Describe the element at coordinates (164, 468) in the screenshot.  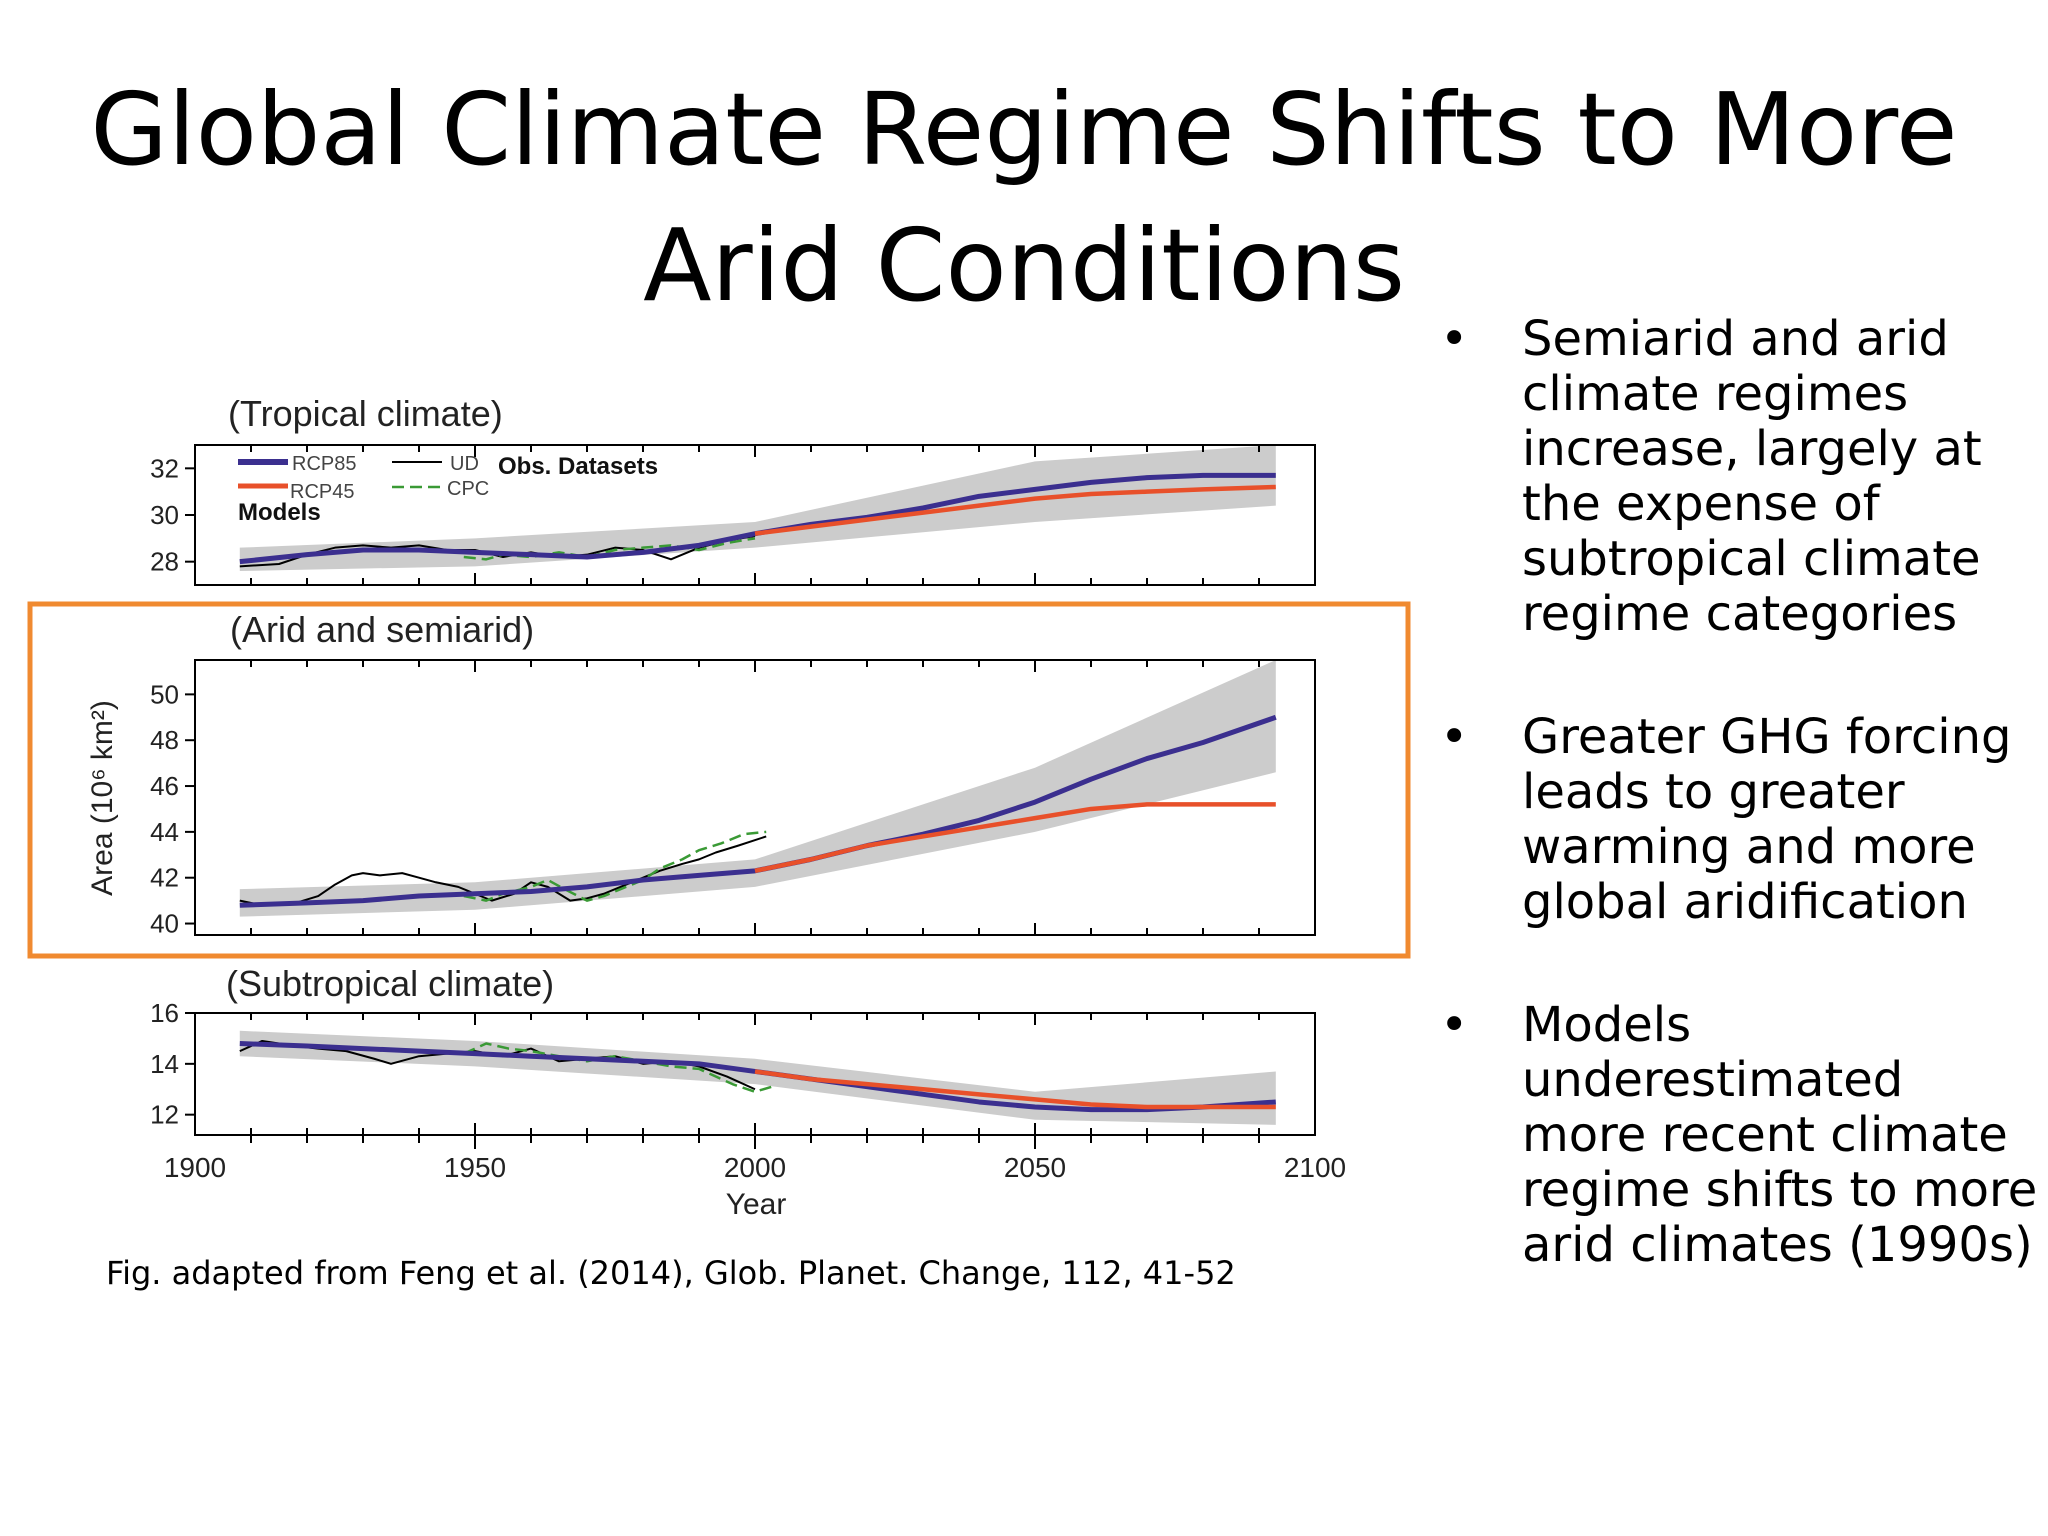
I see `y-tick-label: 32` at that location.